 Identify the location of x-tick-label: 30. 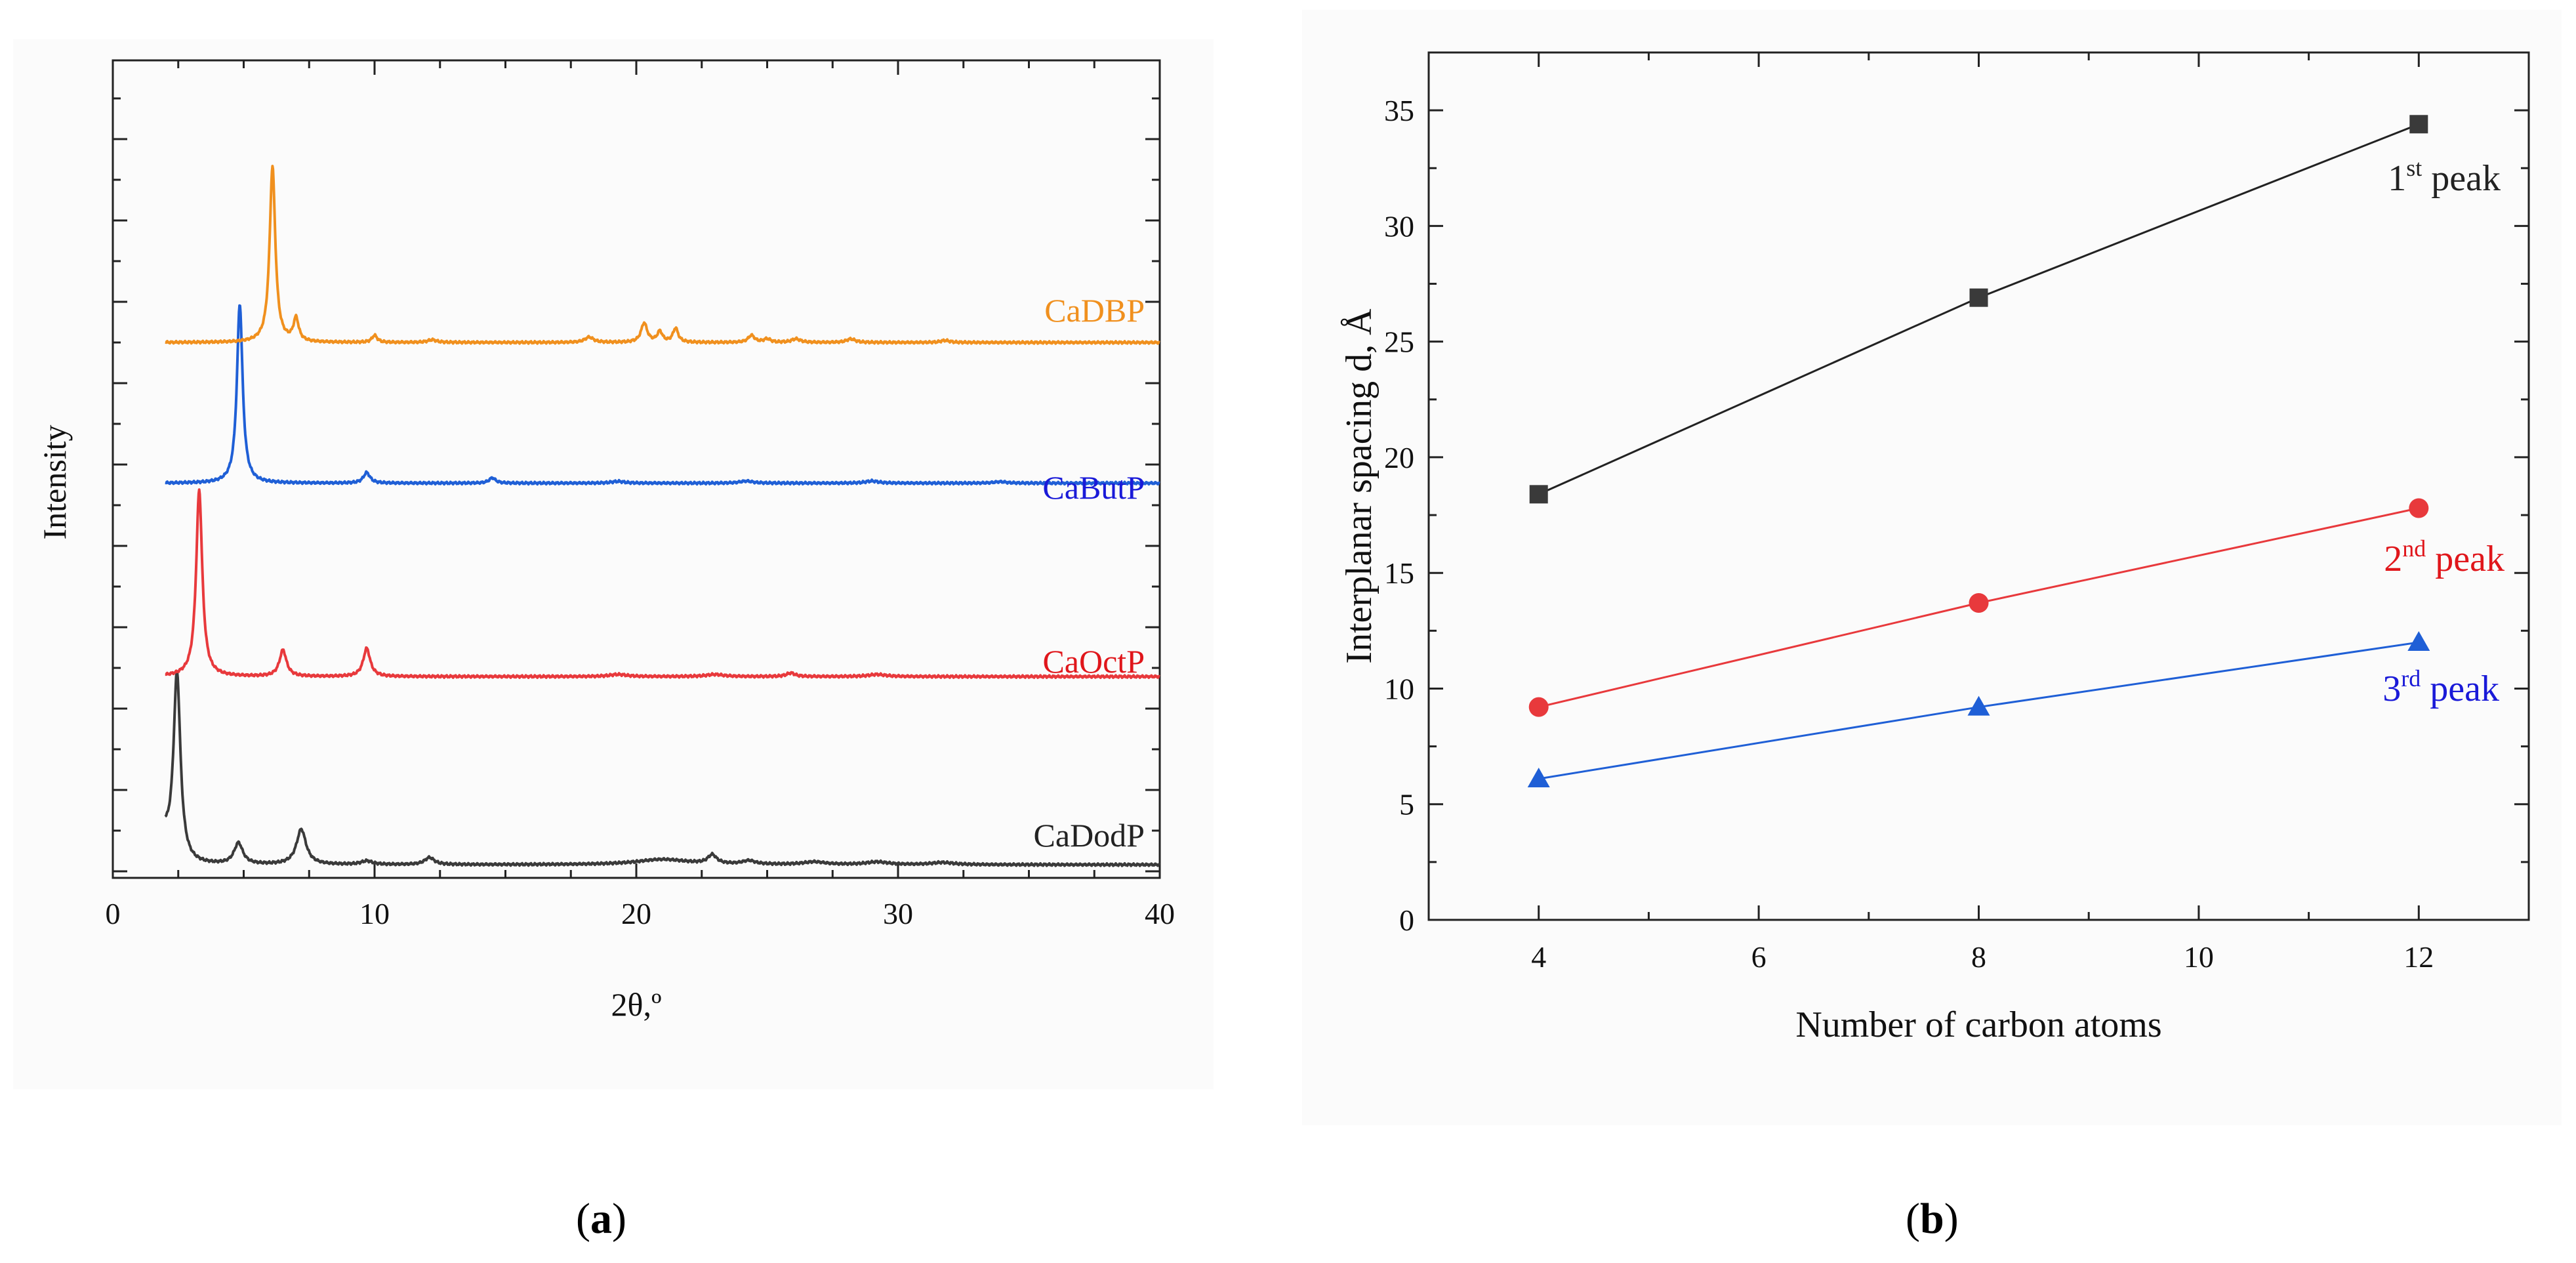
(898, 913).